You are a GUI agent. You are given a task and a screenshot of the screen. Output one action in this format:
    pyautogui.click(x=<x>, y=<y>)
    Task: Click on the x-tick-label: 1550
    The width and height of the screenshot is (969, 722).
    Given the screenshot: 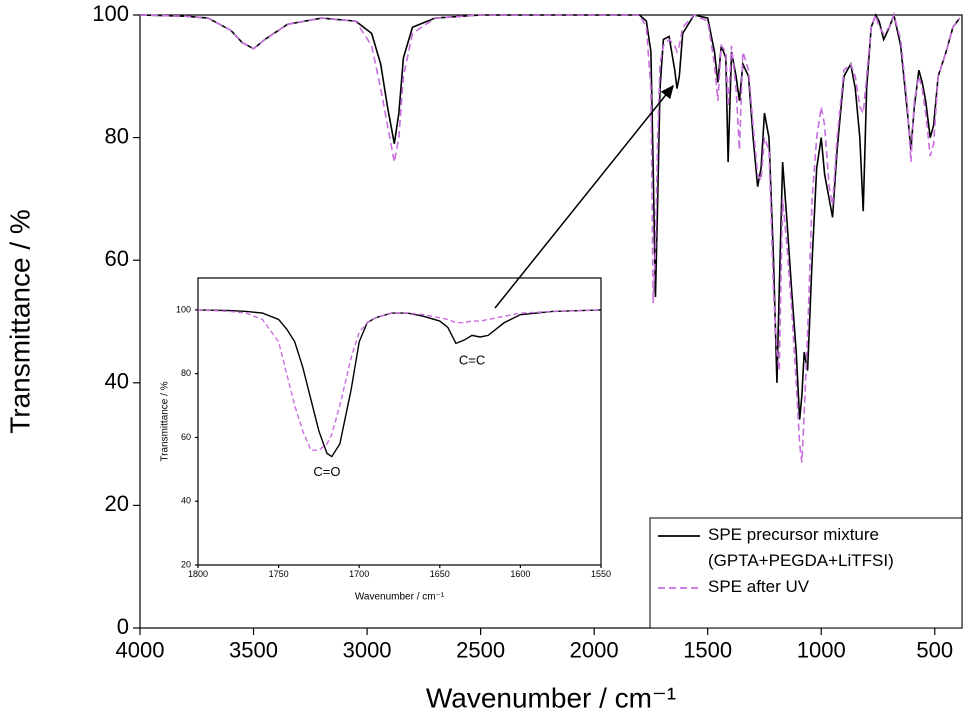 What is the action you would take?
    pyautogui.click(x=601, y=574)
    